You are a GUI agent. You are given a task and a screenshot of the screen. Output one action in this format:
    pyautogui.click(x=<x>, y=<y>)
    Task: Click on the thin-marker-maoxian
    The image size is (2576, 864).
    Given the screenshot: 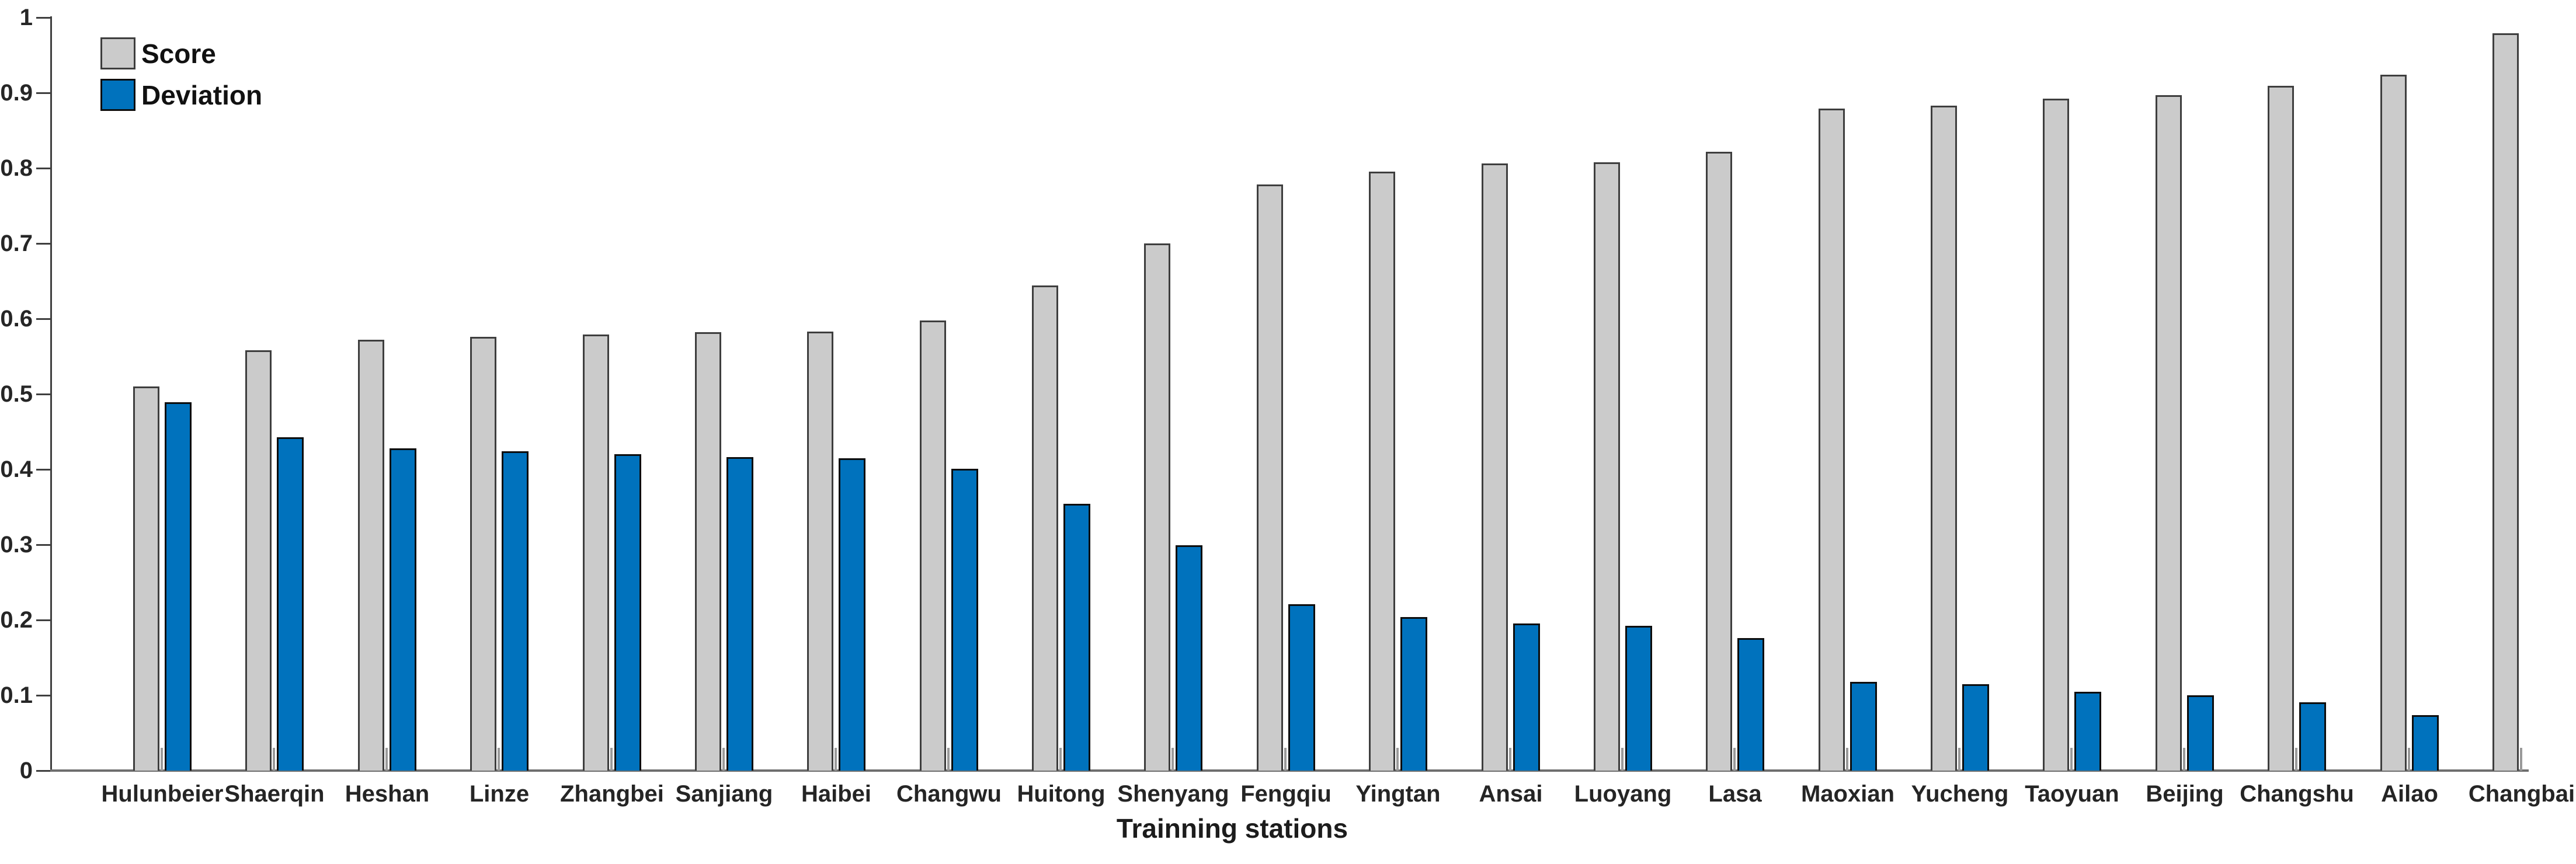 What is the action you would take?
    pyautogui.click(x=1847, y=760)
    